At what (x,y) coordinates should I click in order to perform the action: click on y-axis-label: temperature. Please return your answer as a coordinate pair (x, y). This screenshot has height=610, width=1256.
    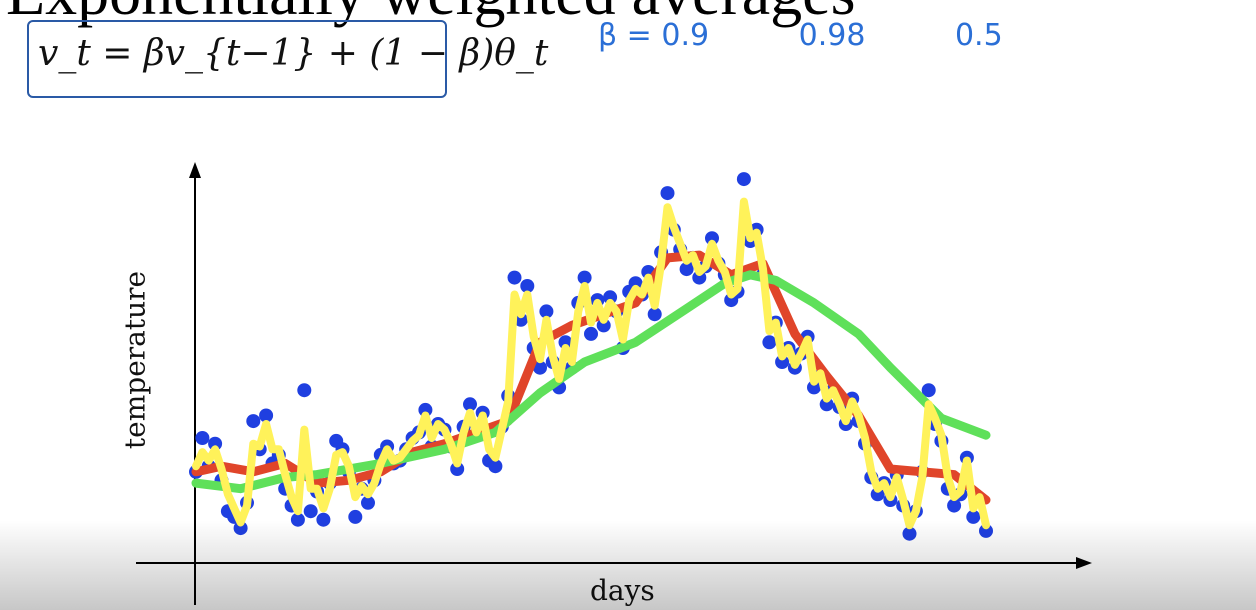
    Looking at the image, I should click on (135, 360).